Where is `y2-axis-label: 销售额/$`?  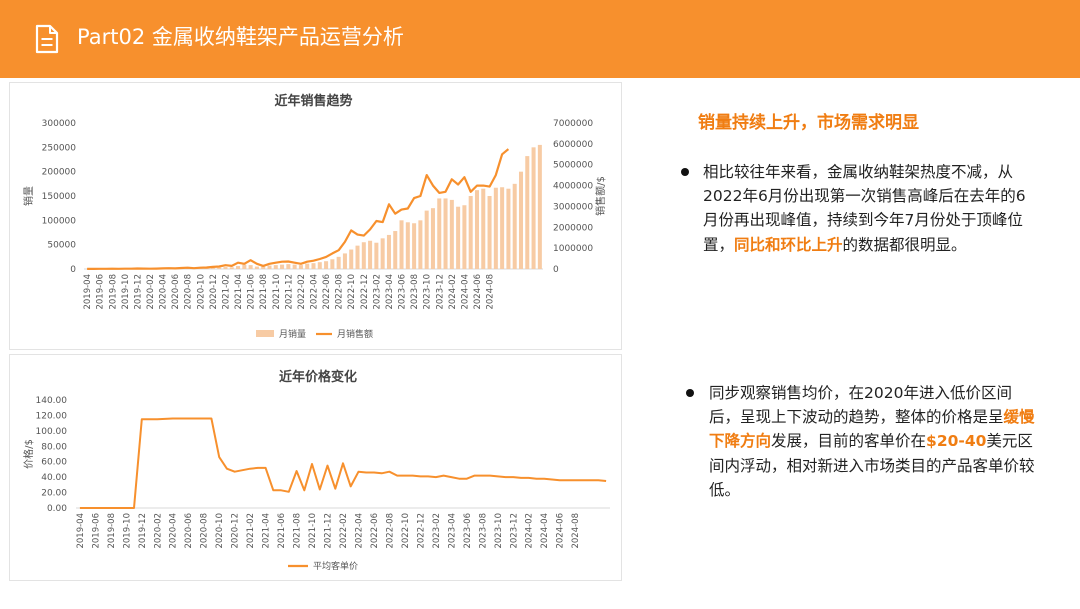 y2-axis-label: 销售额/$ is located at coordinates (600, 196).